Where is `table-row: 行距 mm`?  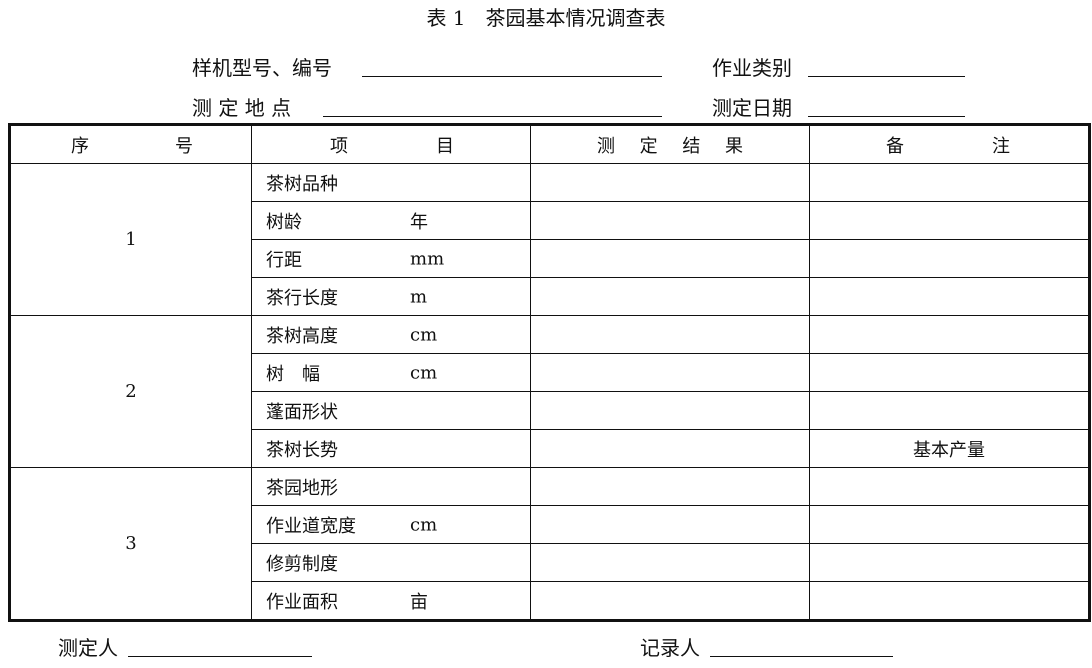 table-row: 行距 mm is located at coordinates (550, 258).